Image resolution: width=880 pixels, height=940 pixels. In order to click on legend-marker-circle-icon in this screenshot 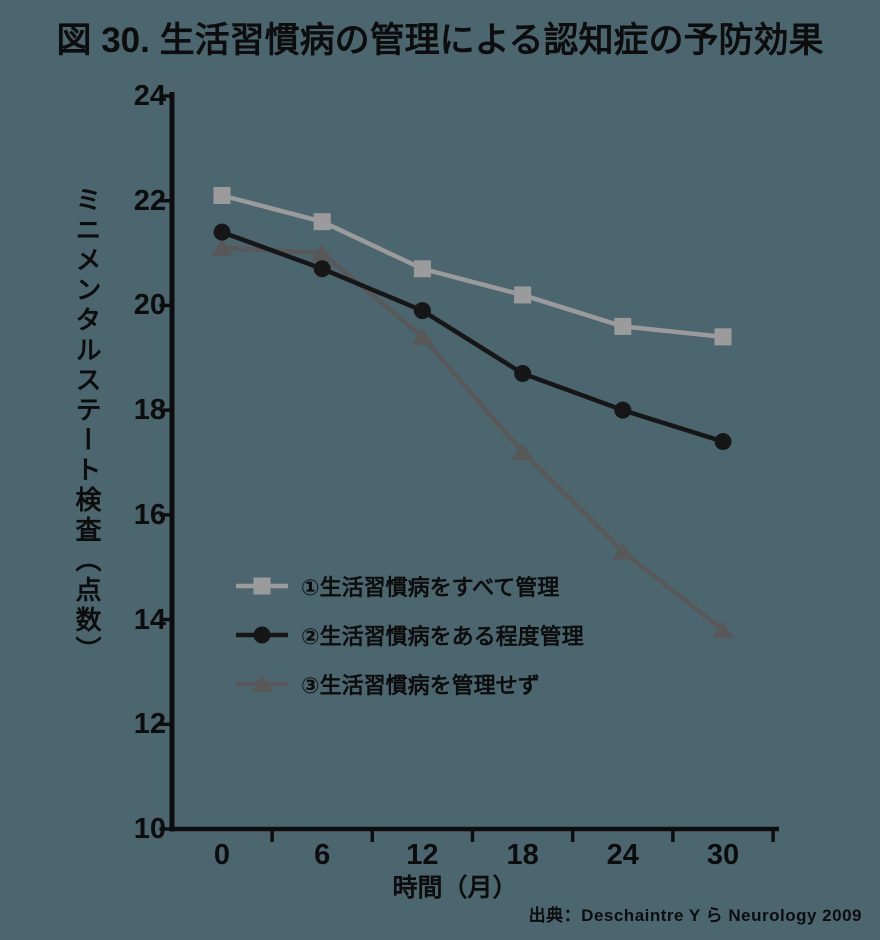, I will do `click(262, 634)`.